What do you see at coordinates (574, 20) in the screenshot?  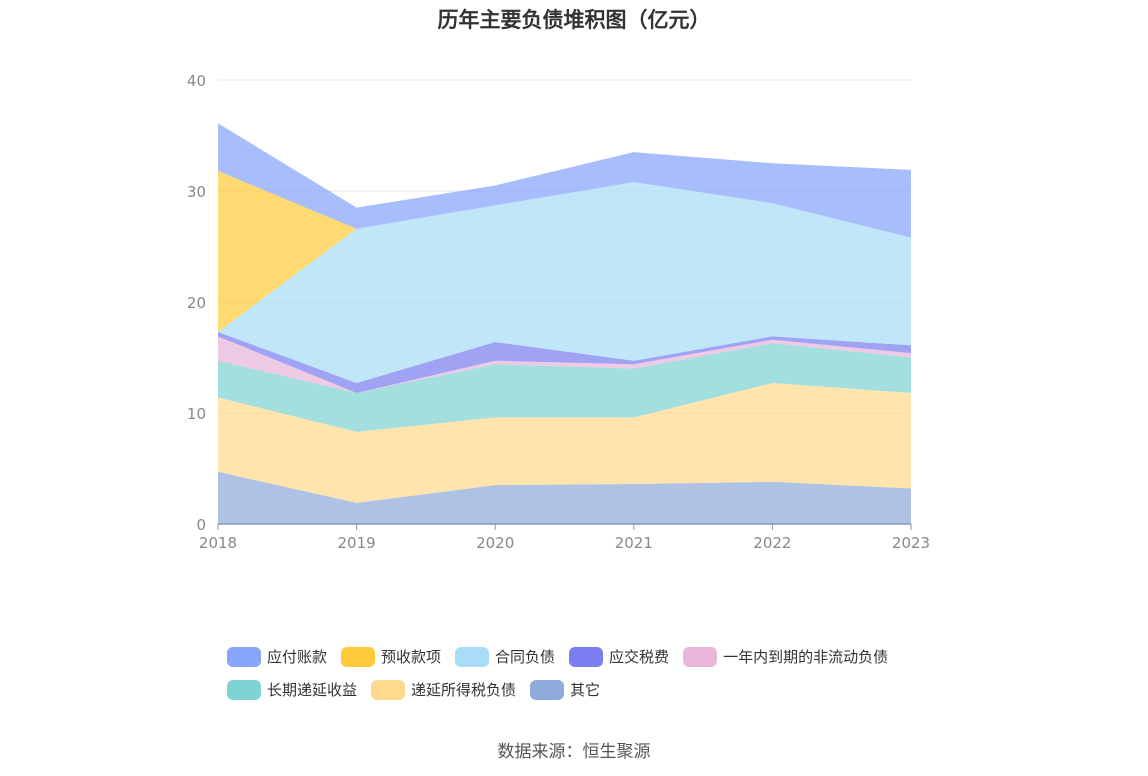 I see `chart-title: 历年主要负债堆积图（亿元）` at bounding box center [574, 20].